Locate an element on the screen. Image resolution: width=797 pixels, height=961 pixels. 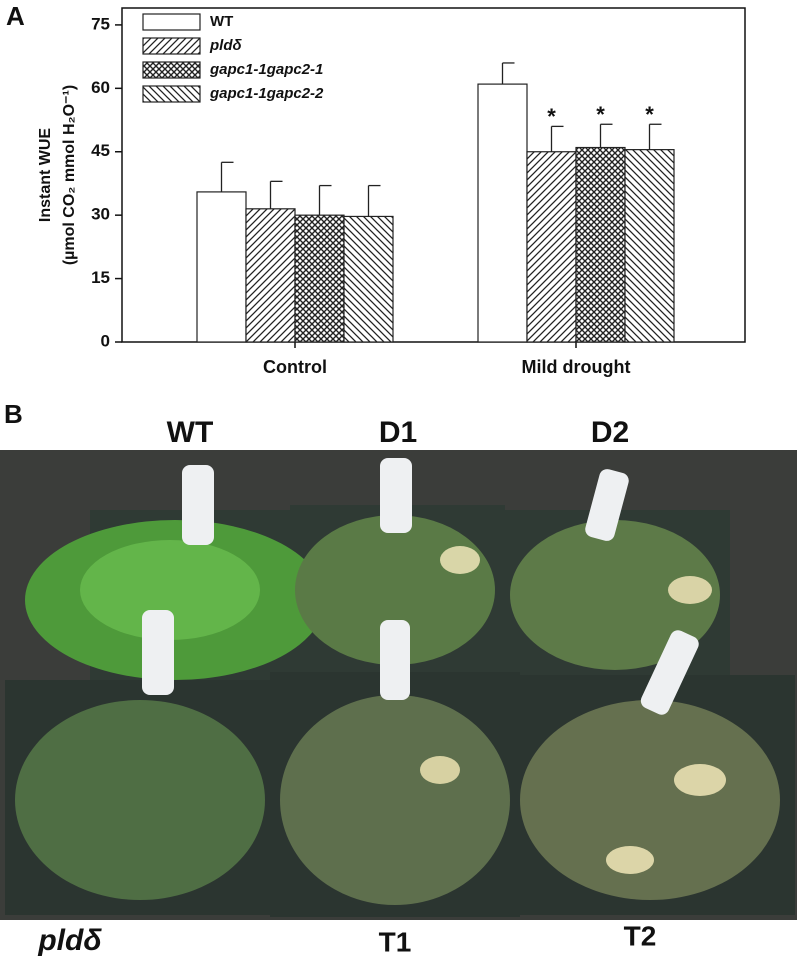
panel-label: B is located at coordinates (13, 414).